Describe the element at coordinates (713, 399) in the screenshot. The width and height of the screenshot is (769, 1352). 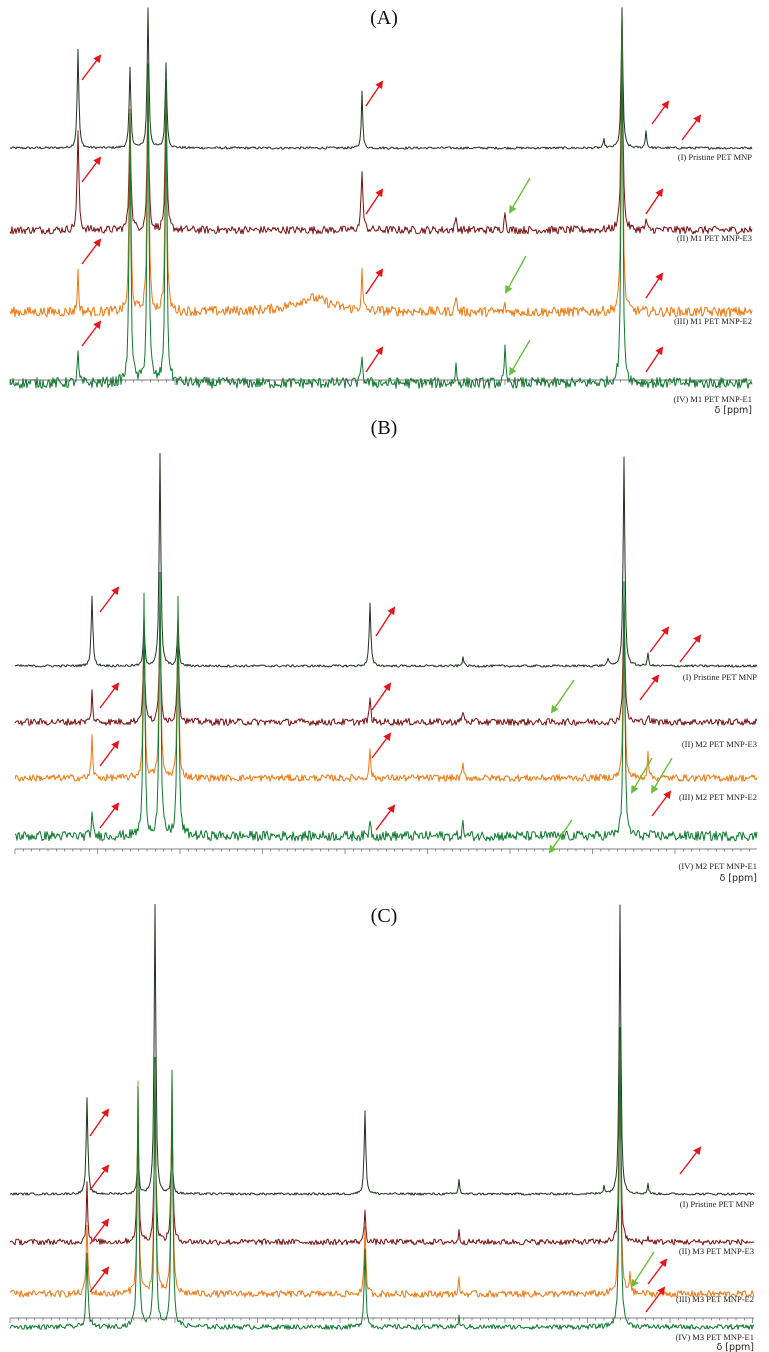
I see `panel-a-label-4: (IV) M1 PET MNP-E1` at that location.